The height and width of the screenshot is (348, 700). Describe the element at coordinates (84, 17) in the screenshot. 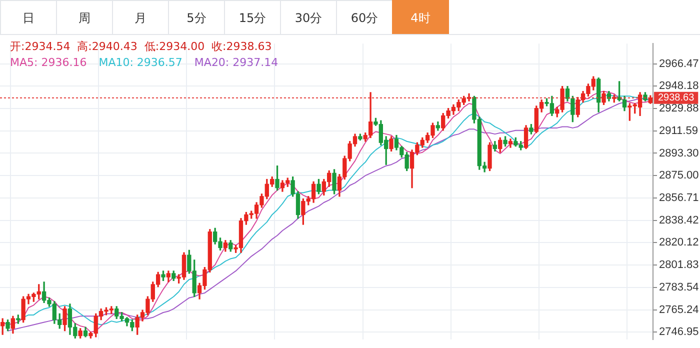

I see `text: 周` at that location.